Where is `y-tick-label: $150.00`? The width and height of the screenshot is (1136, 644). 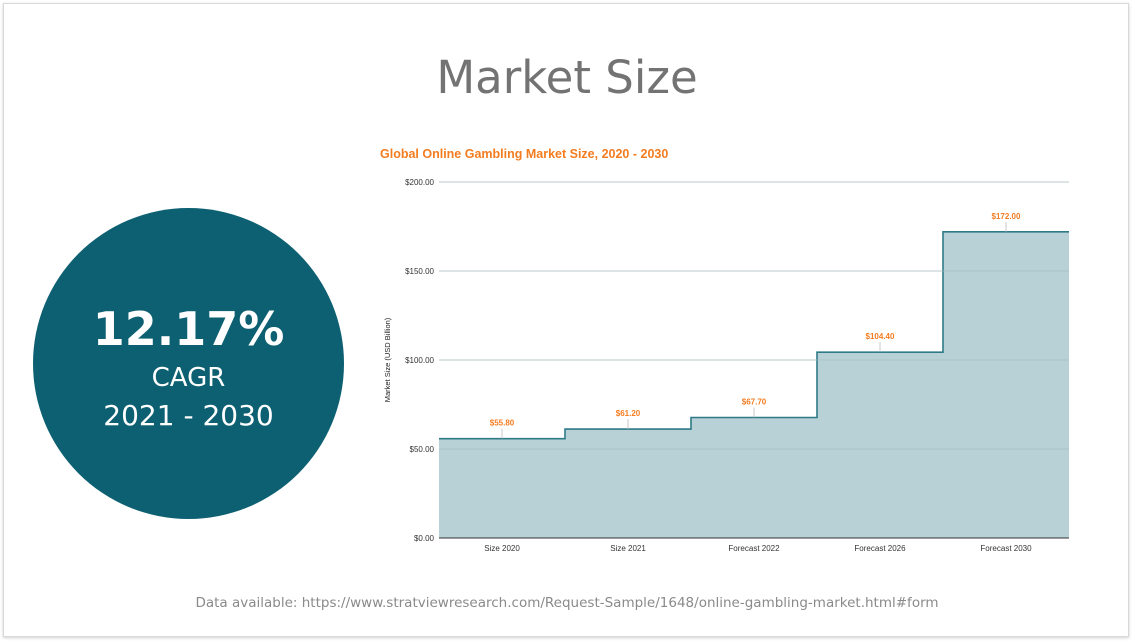
y-tick-label: $150.00 is located at coordinates (419, 271).